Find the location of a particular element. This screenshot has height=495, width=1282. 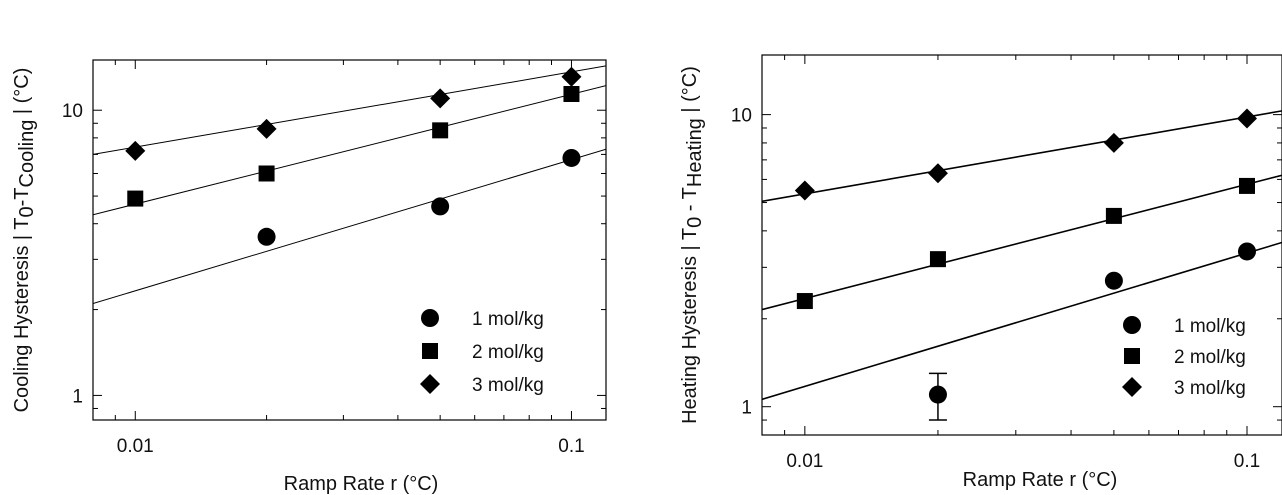

y-axis-title-subscript: Cooling is located at coordinates (27, 154).